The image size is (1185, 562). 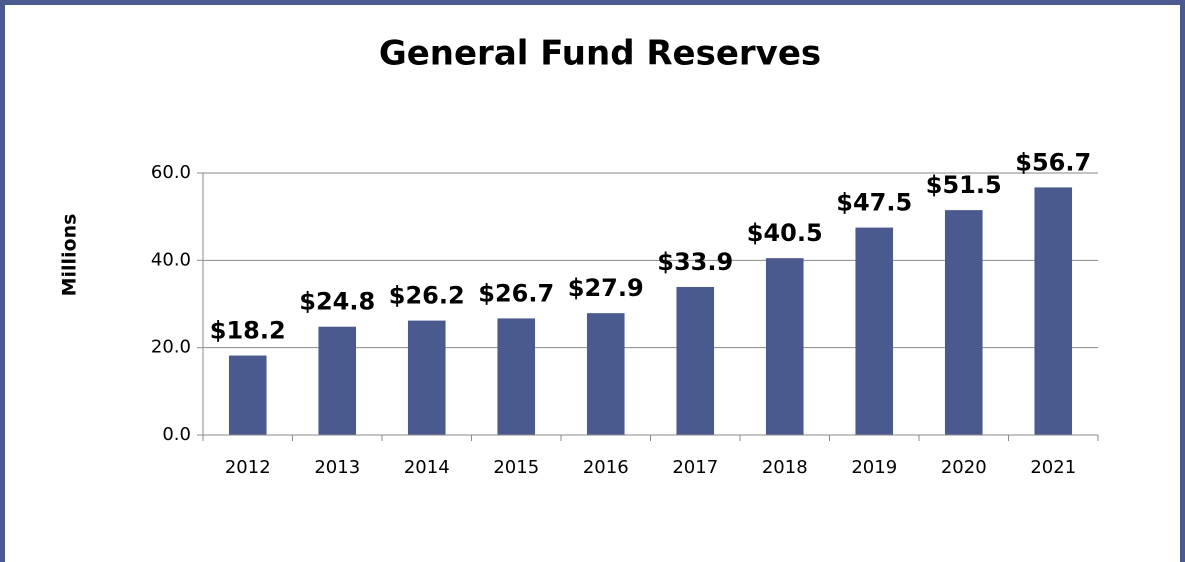 What do you see at coordinates (176, 434) in the screenshot?
I see `y-tick-label: 0.0` at bounding box center [176, 434].